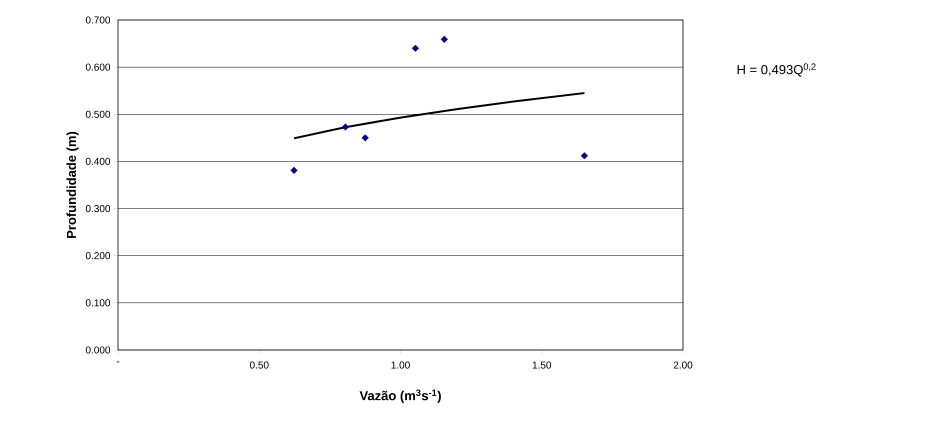 The height and width of the screenshot is (441, 927). I want to click on x-tick-label: 1.50, so click(542, 365).